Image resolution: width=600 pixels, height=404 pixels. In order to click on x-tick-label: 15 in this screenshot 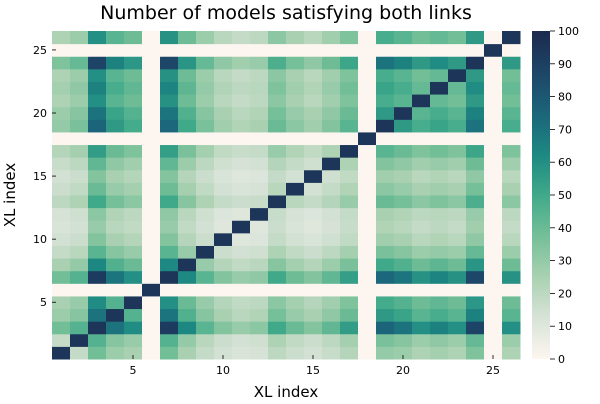, I will do `click(313, 370)`.